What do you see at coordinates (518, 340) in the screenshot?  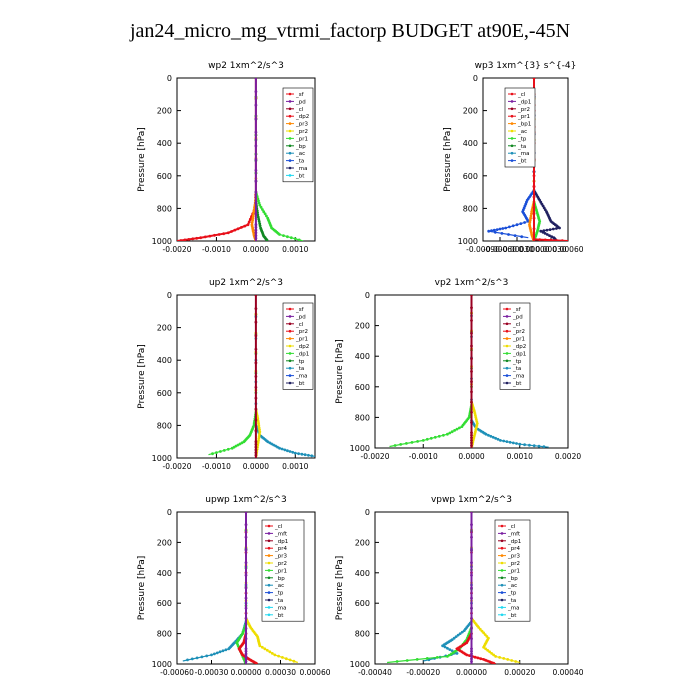 I see `legend-label: _pr1` at bounding box center [518, 340].